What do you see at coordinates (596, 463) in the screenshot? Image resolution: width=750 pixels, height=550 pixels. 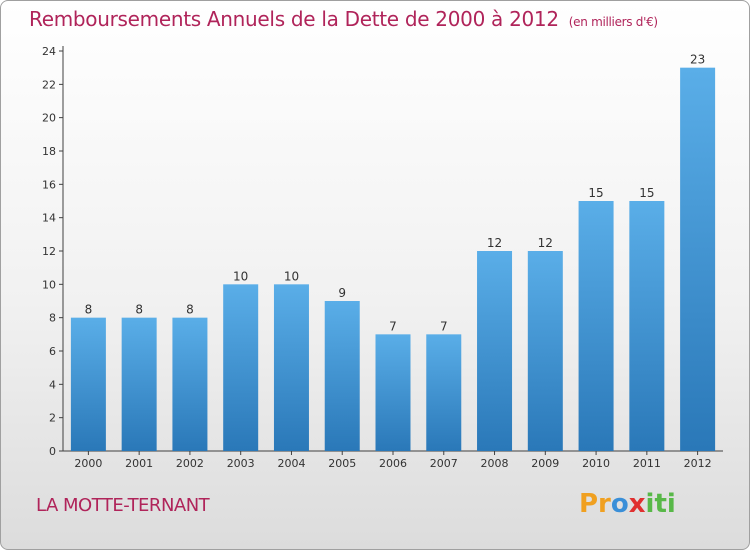 I see `x-tick-label: 2010` at bounding box center [596, 463].